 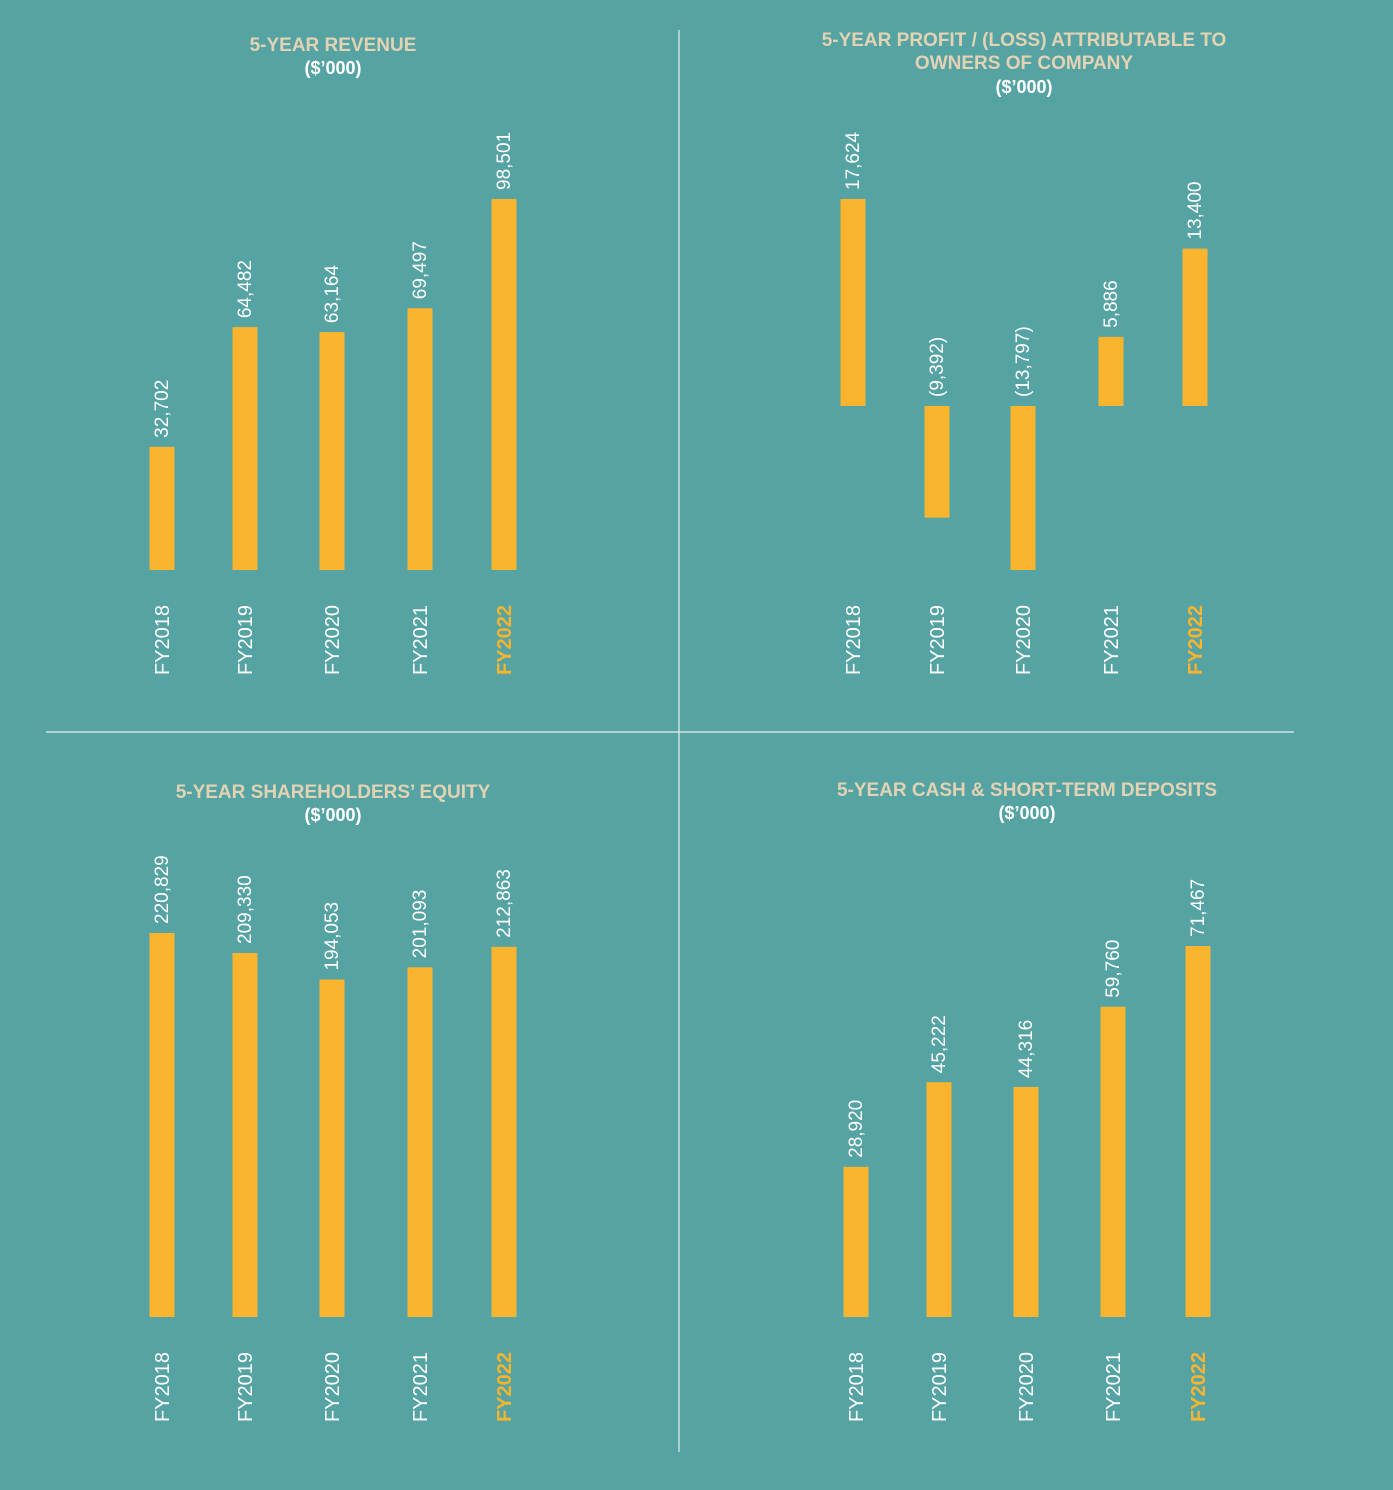 I want to click on value-label: 69,497, so click(x=420, y=270).